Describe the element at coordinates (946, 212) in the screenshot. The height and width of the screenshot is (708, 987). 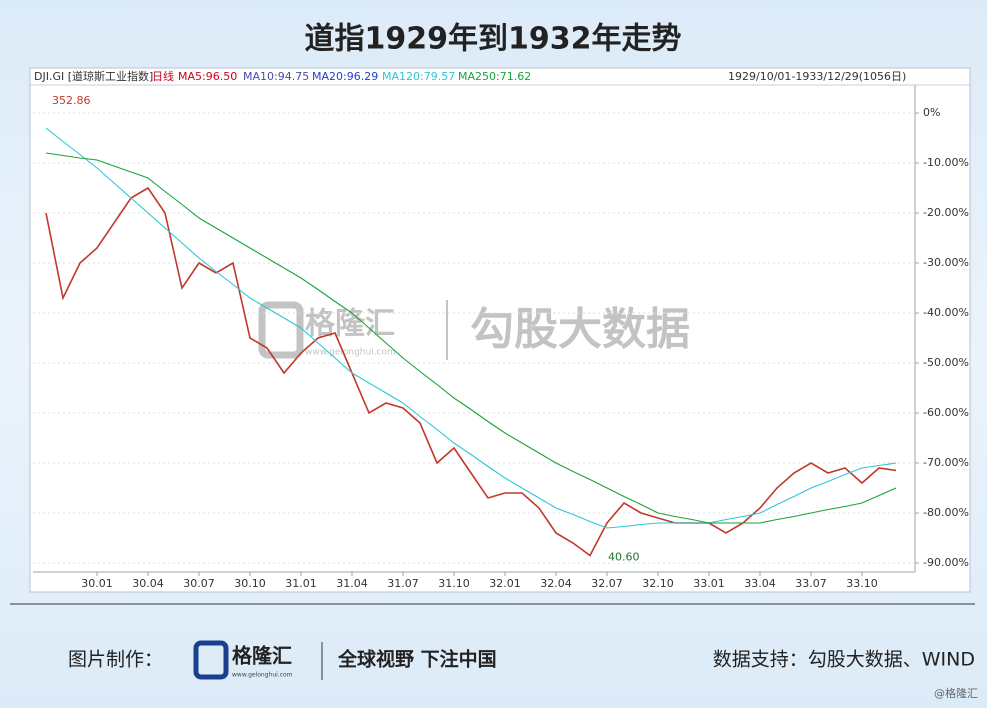
I see `y-tick-label: -20.00%` at that location.